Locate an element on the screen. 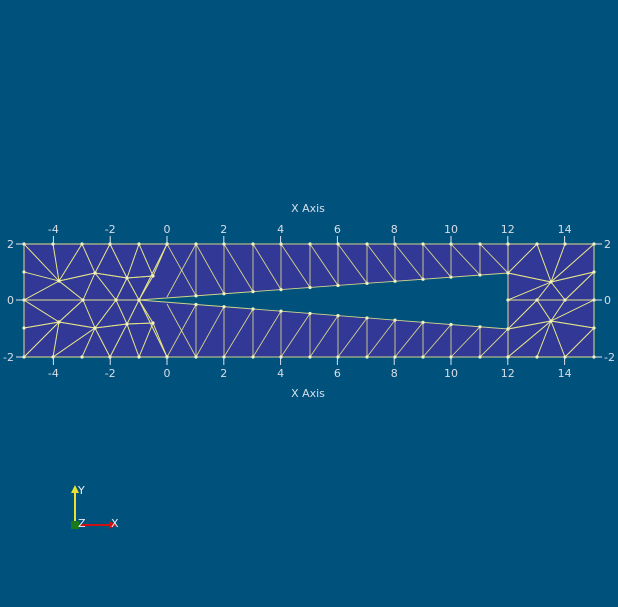  x-tick-label-bottom: 2 is located at coordinates (223, 373).